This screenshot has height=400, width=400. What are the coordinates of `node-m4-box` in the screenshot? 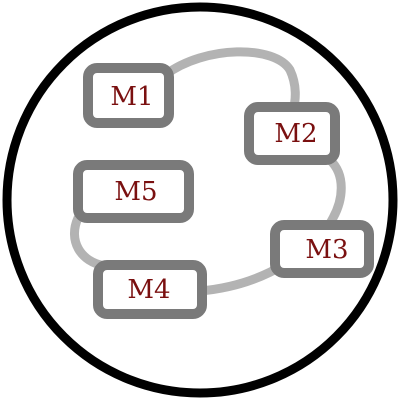 It's located at (150, 289).